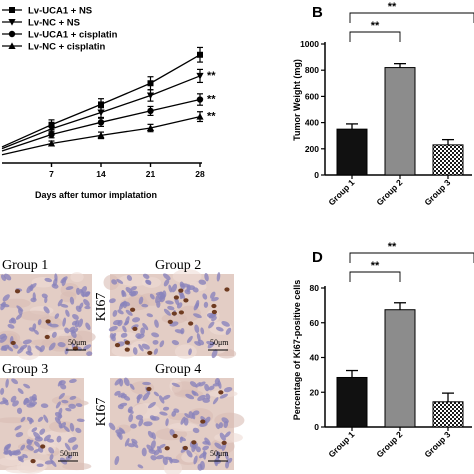 This screenshot has width=474, height=474. I want to click on scale-bar-label: 50μm, so click(69, 453).